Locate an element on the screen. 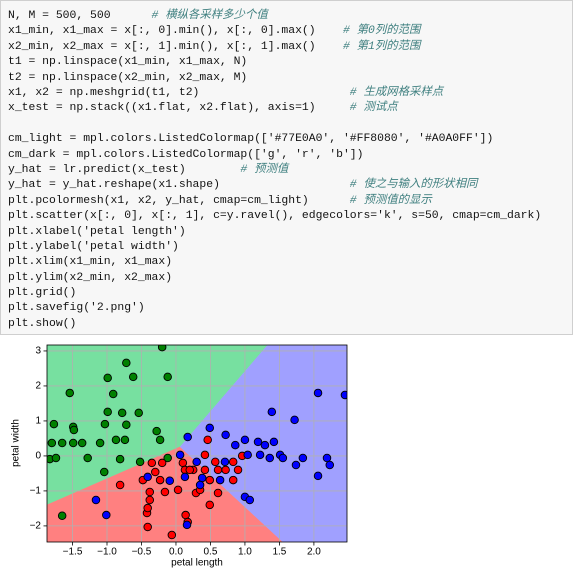 The image size is (573, 575). comment: # 第0列的范围 is located at coordinates (381, 31).